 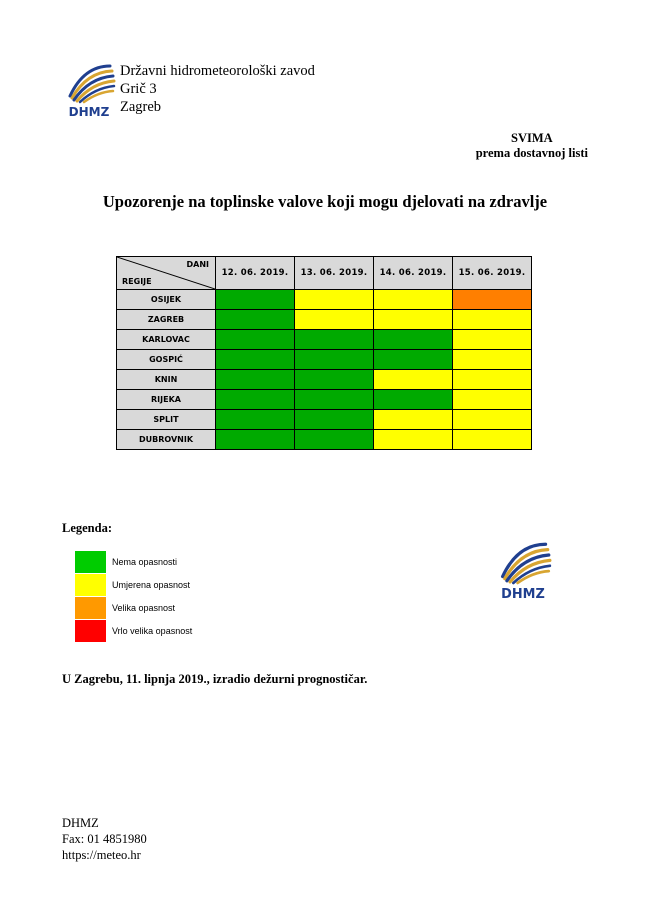 I want to click on table-corner-cell: DANI REGIJE, so click(x=166, y=273).